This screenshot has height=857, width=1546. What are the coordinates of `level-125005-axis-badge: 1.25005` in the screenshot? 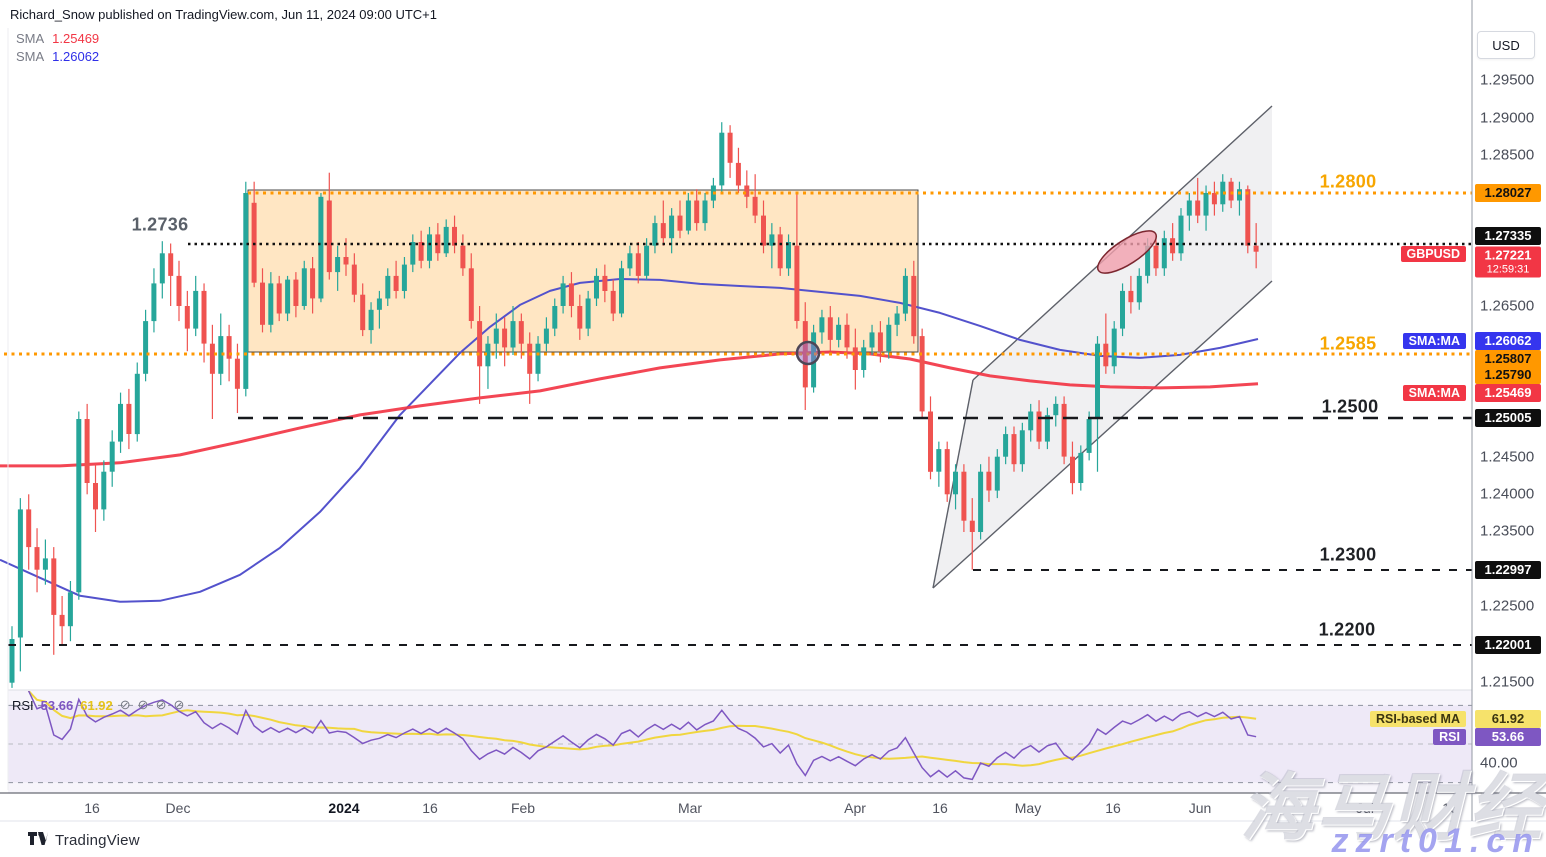 It's located at (1508, 418).